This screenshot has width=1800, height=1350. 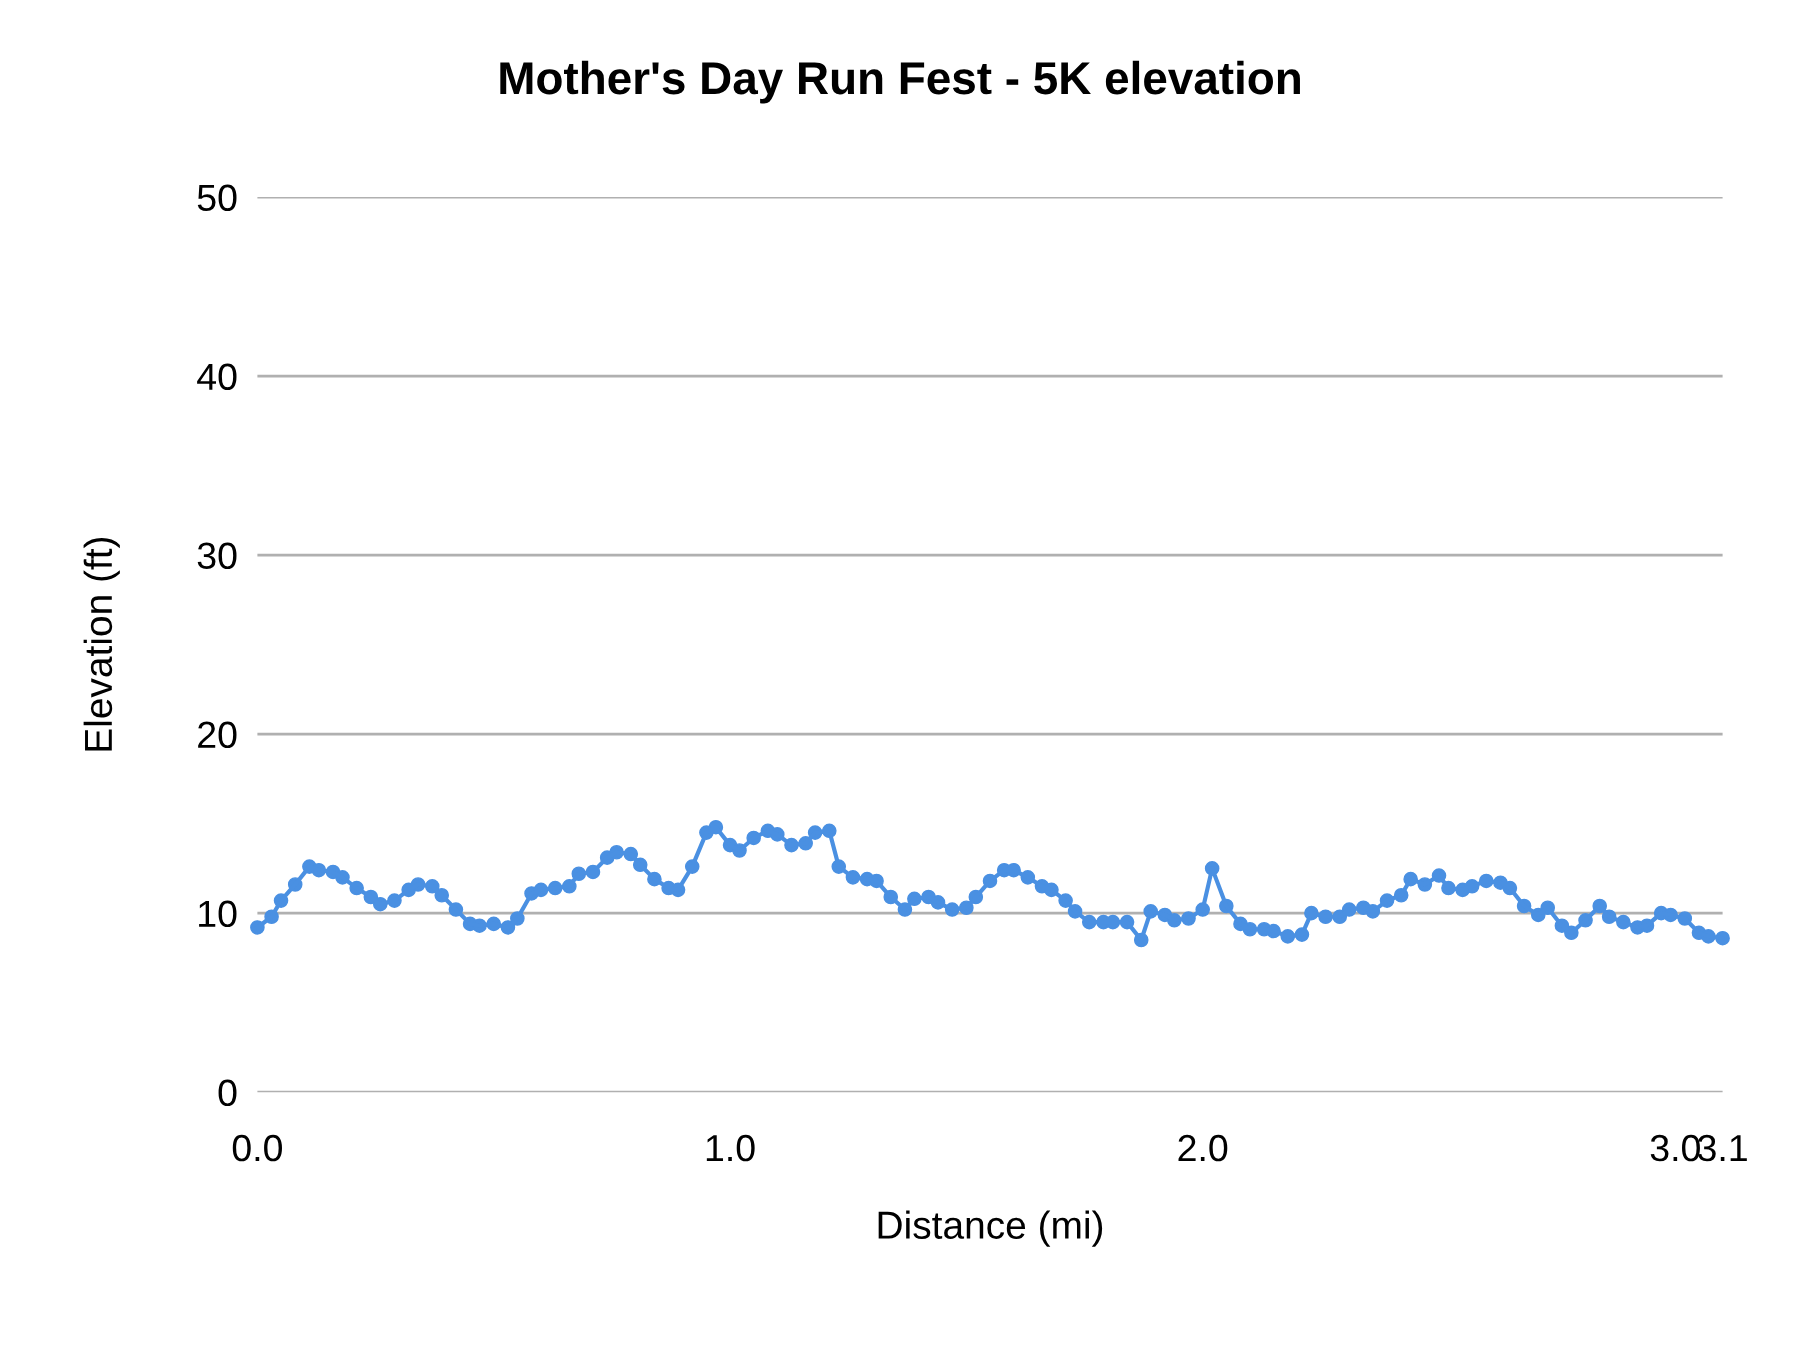 What do you see at coordinates (101, 644) in the screenshot?
I see `y-axis-title: Elevation (ft)` at bounding box center [101, 644].